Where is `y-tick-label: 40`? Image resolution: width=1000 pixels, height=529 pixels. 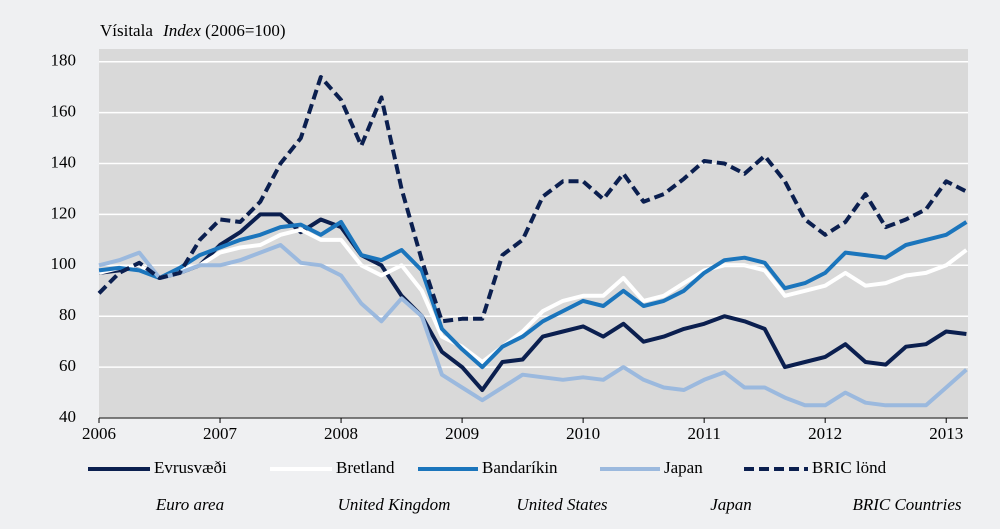
y-tick-label: 40 is located at coordinates (67, 416).